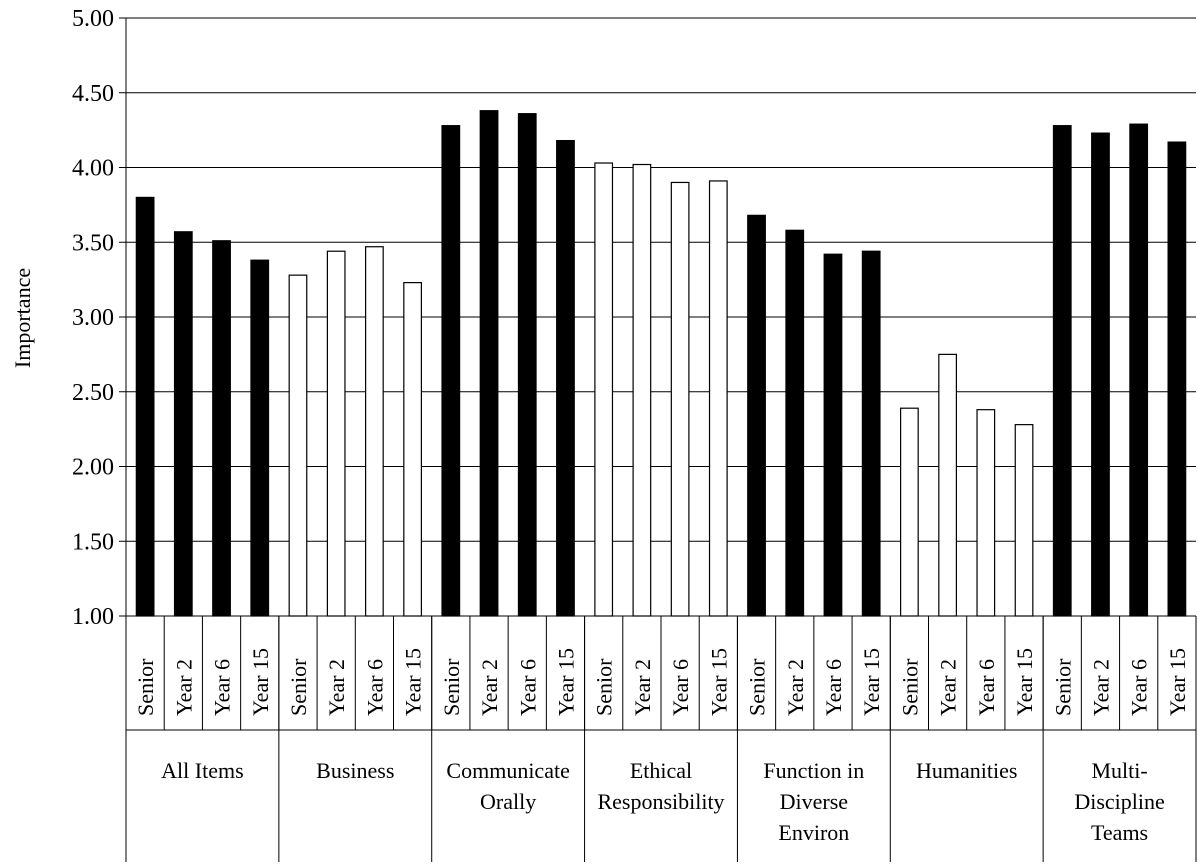 Image resolution: width=1198 pixels, height=865 pixels. I want to click on group-label: Responsibility, so click(660, 801).